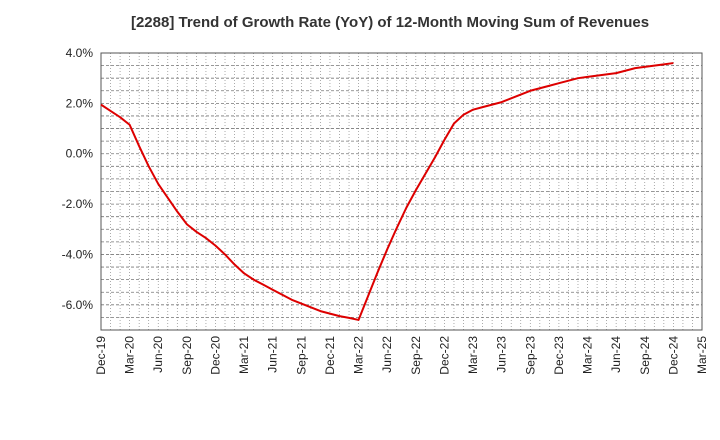  What do you see at coordinates (215, 355) in the screenshot?
I see `x-tick-label: Dec-20` at bounding box center [215, 355].